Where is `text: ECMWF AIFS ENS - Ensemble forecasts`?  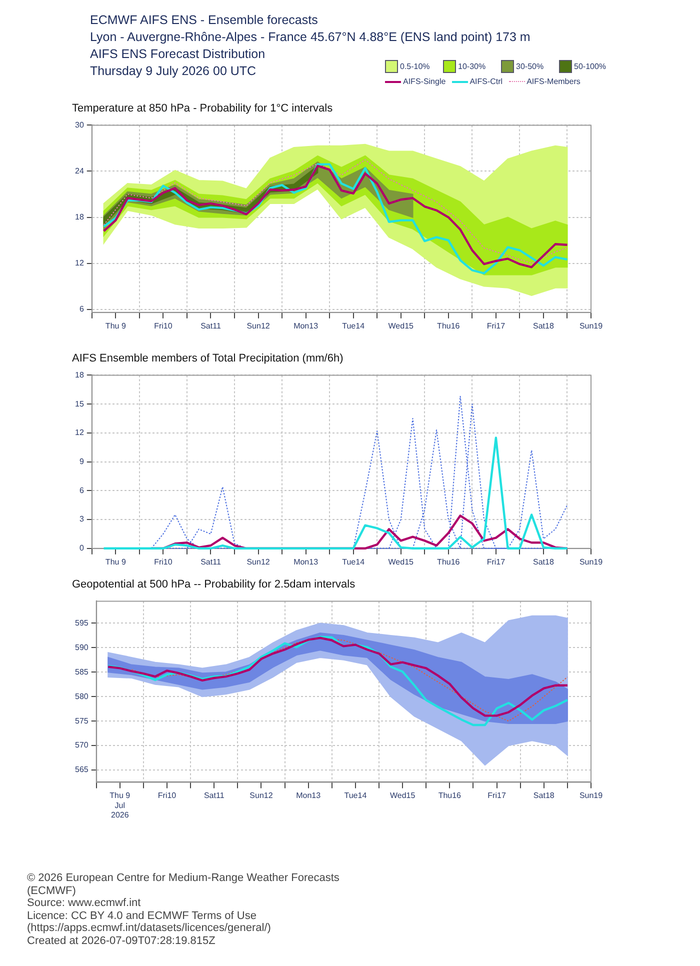 text: ECMWF AIFS ENS - Ensemble forecasts is located at coordinates (204, 20).